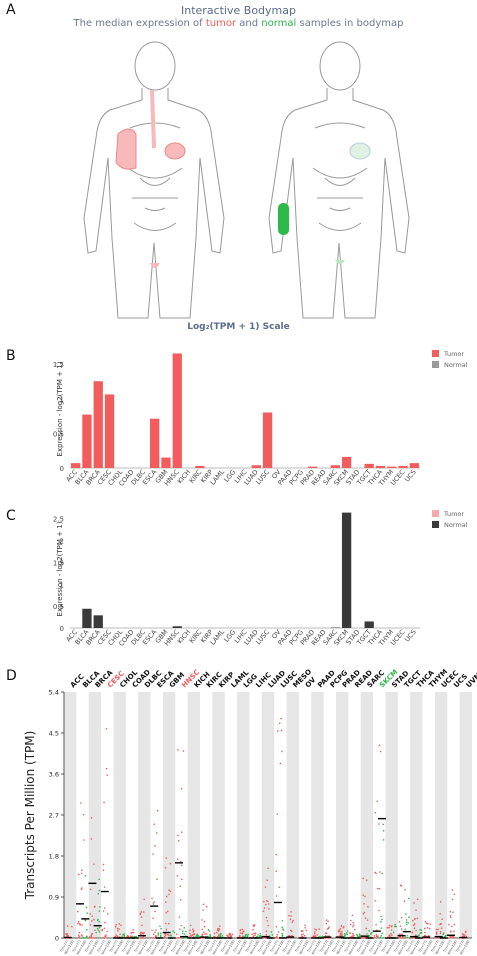  I want to click on band-sarc, so click(367, 815).